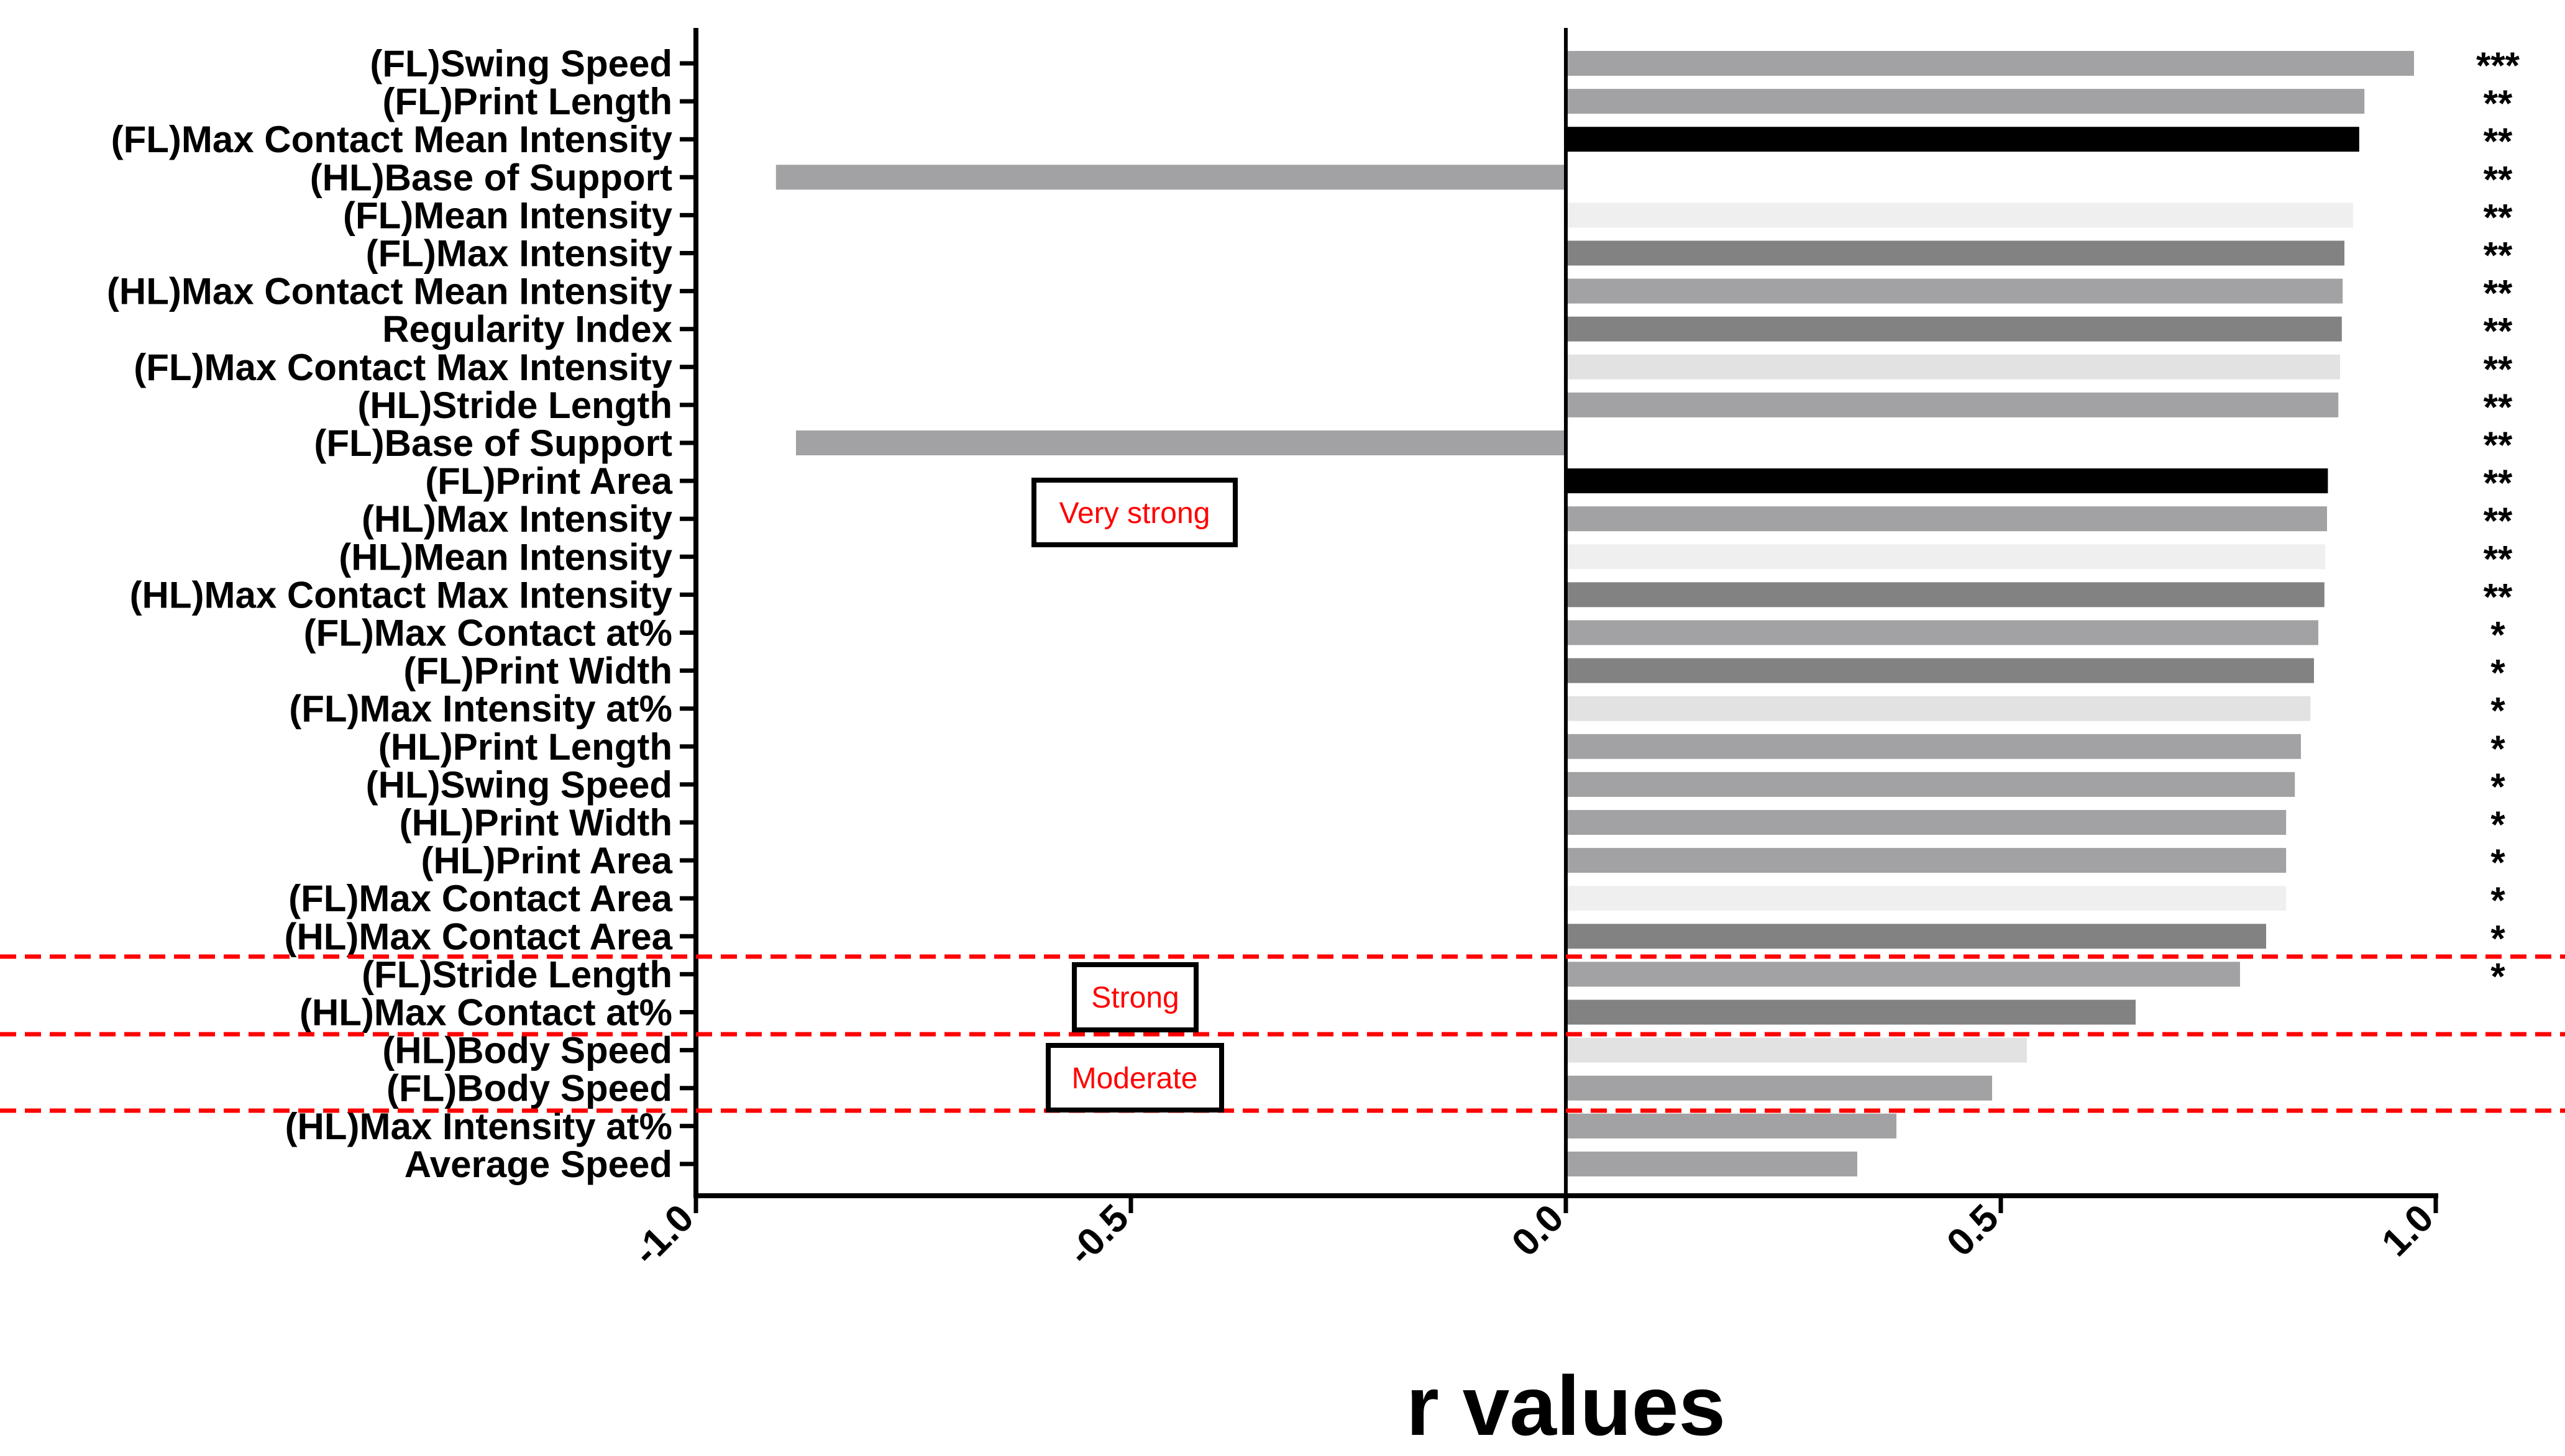 The width and height of the screenshot is (2565, 1456). Describe the element at coordinates (547, 860) in the screenshot. I see `category-label: (HL)Print Area` at that location.